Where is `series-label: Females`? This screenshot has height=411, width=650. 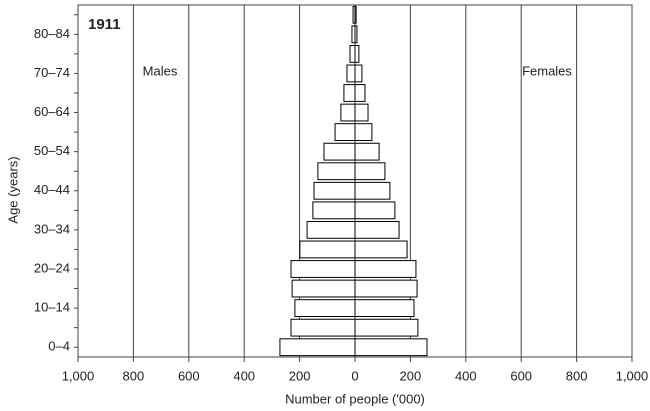
series-label: Females is located at coordinates (547, 70).